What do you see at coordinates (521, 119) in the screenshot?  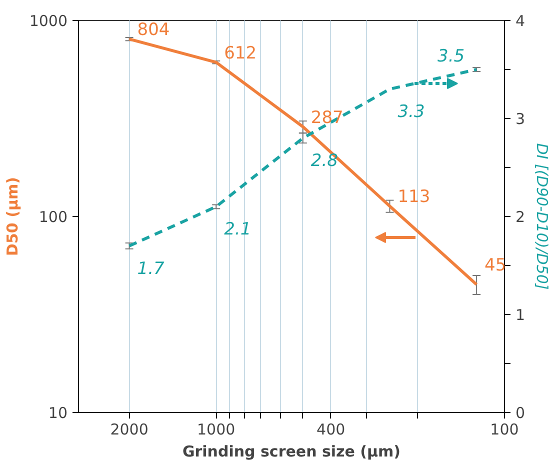 I see `y2-tick-label: 3` at bounding box center [521, 119].